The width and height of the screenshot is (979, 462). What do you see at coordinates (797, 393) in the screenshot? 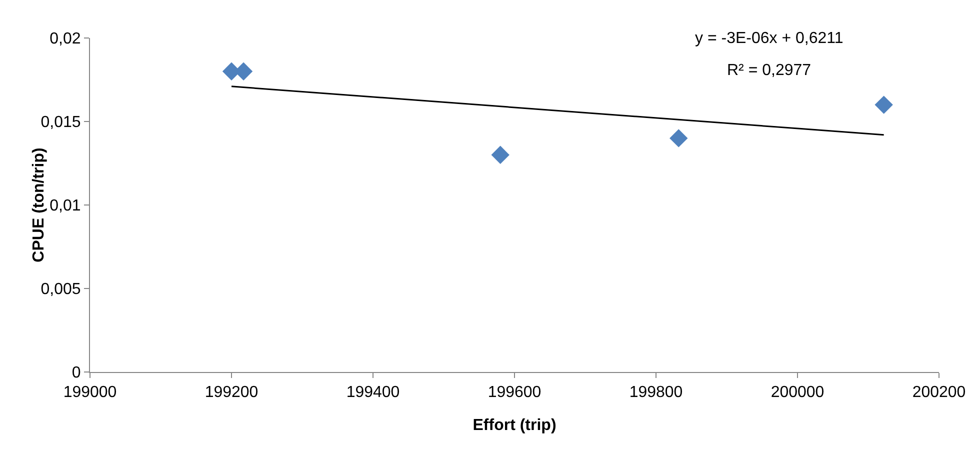
I see `x-tick-label: 200000` at bounding box center [797, 393].